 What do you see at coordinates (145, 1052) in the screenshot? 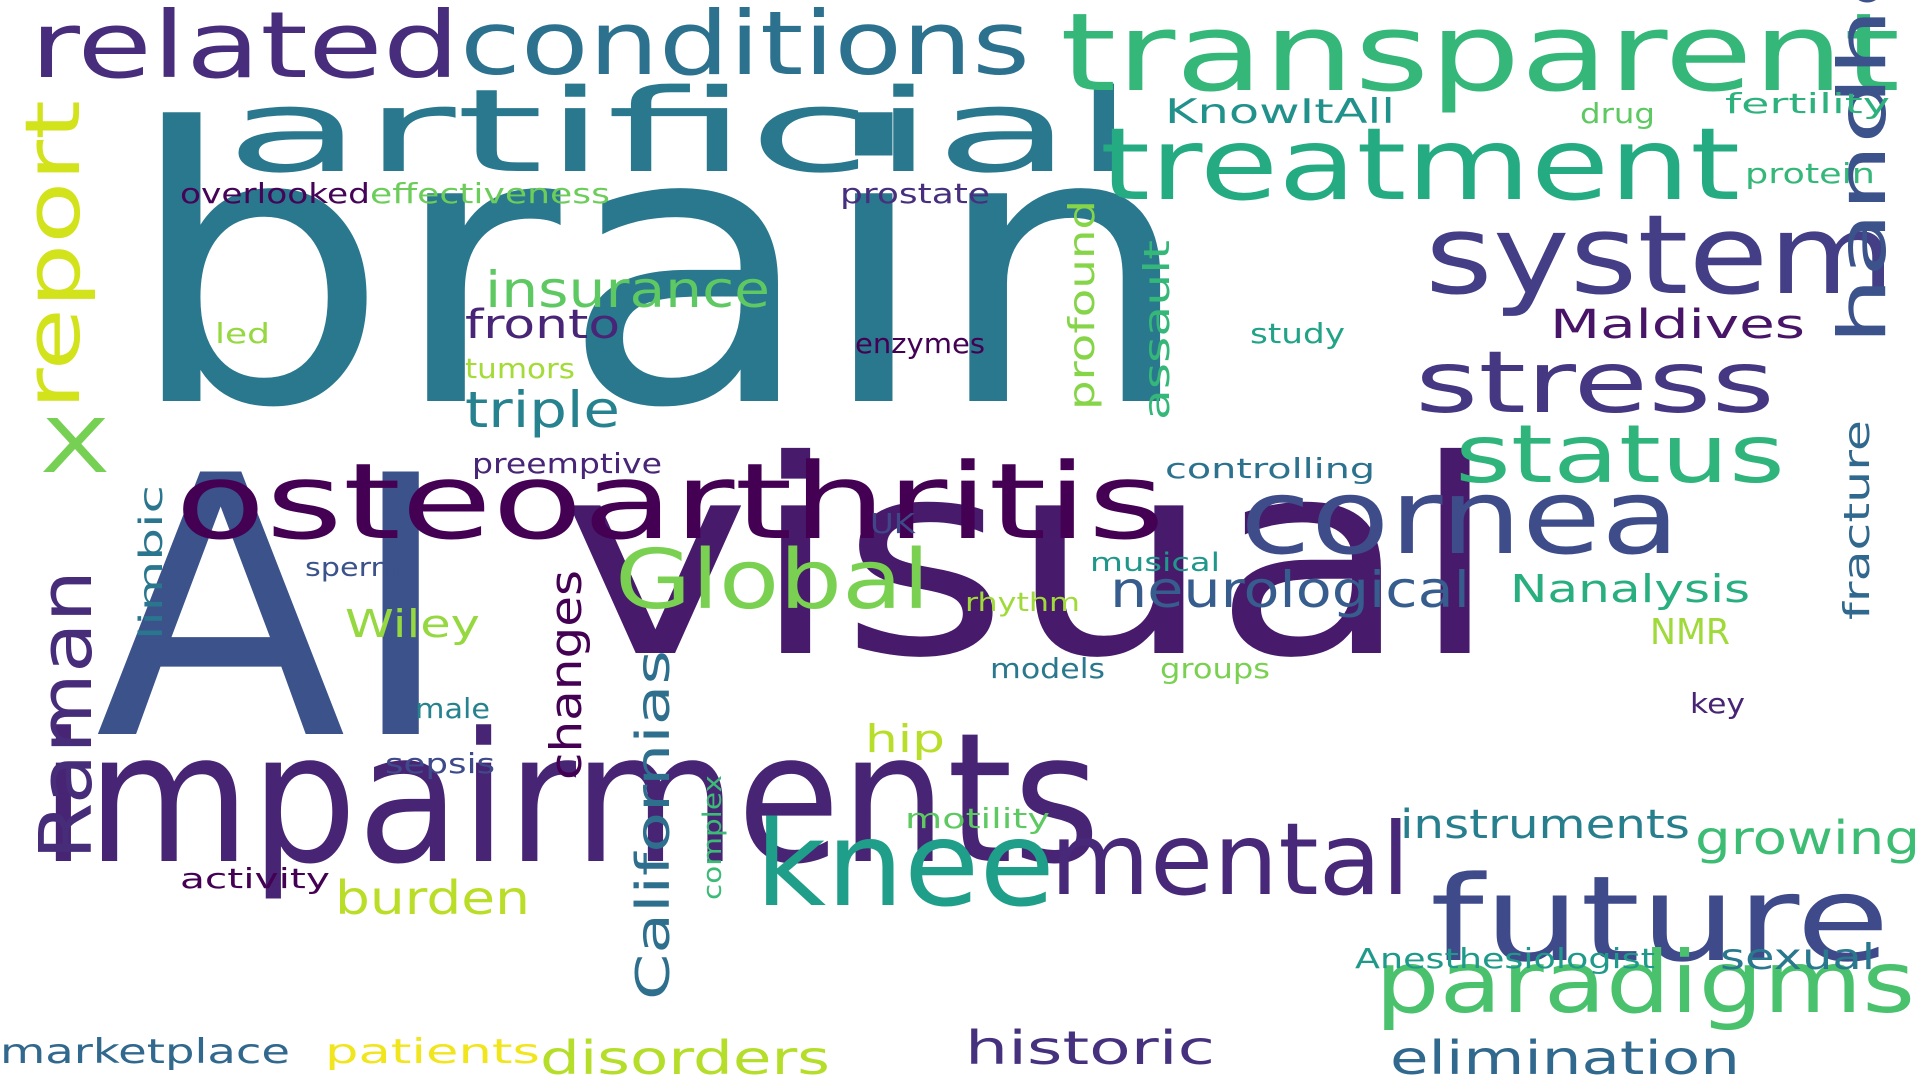
I see `word-marketplace: marketplace` at bounding box center [145, 1052].